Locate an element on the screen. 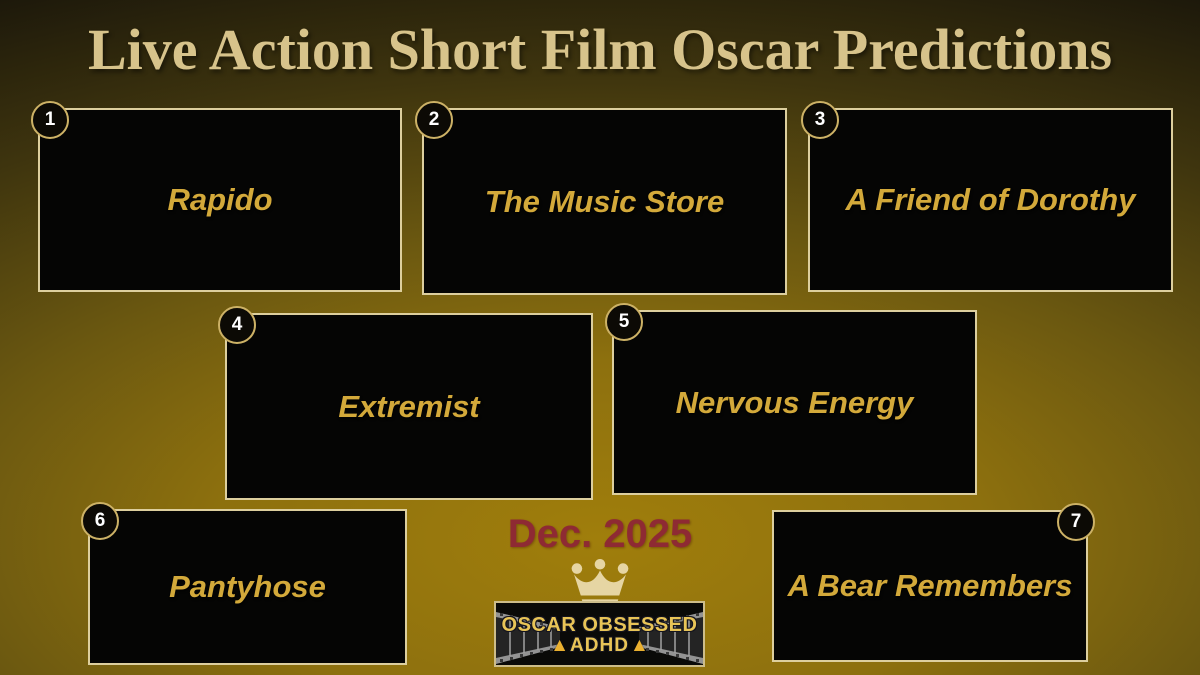  film-card-3: 3 A Friend of Dorothy is located at coordinates (987, 196).